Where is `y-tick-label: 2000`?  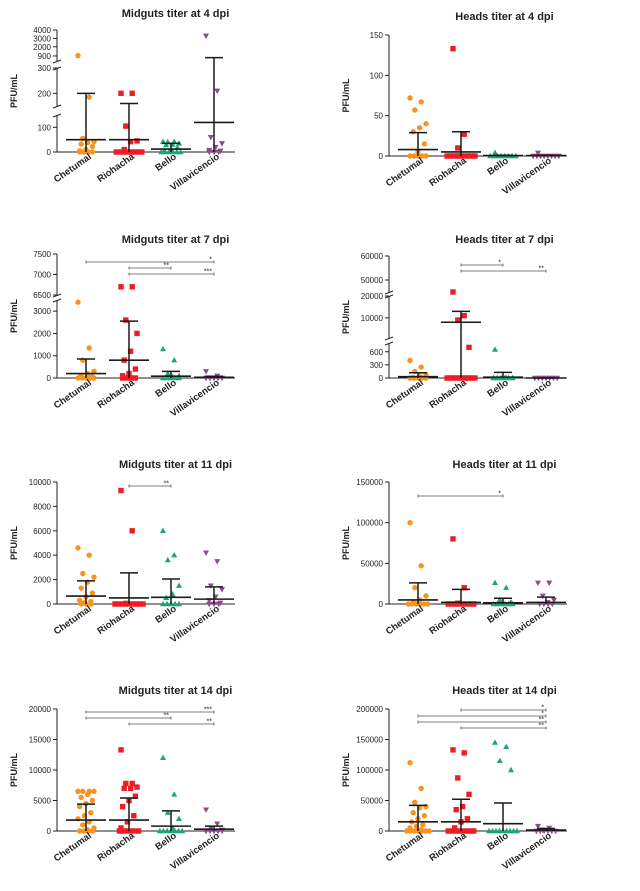 y-tick-label: 2000 is located at coordinates (42, 47).